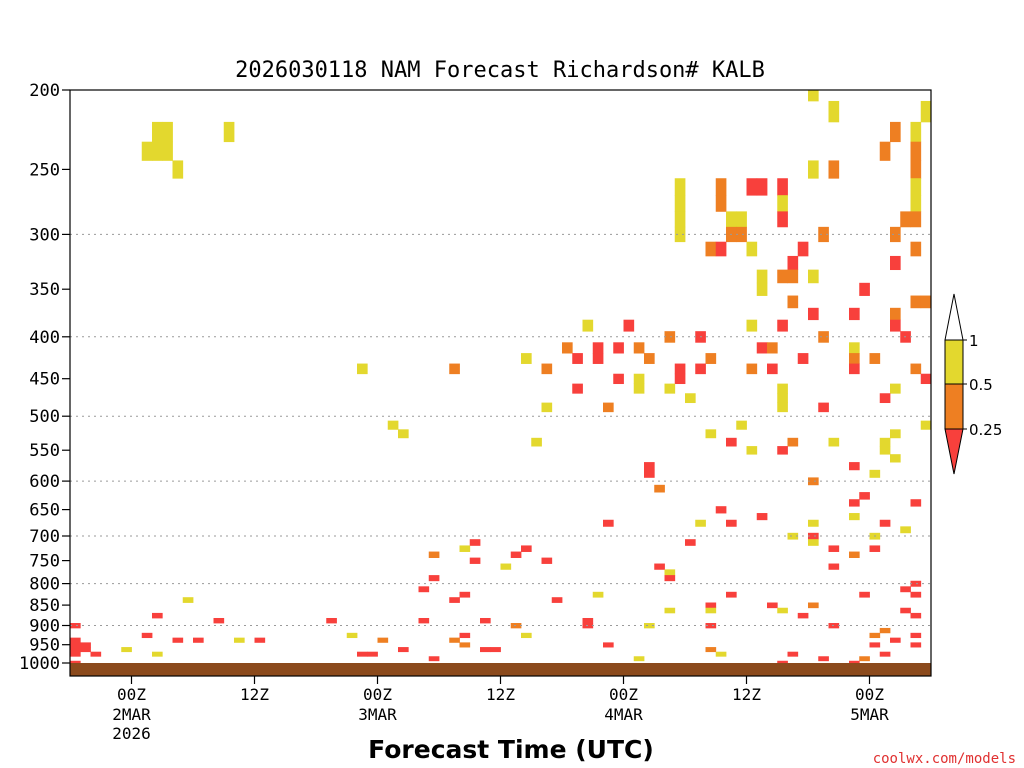 This screenshot has width=1024, height=768. I want to click on ri-cell-h67-p487.5, so click(823, 407).